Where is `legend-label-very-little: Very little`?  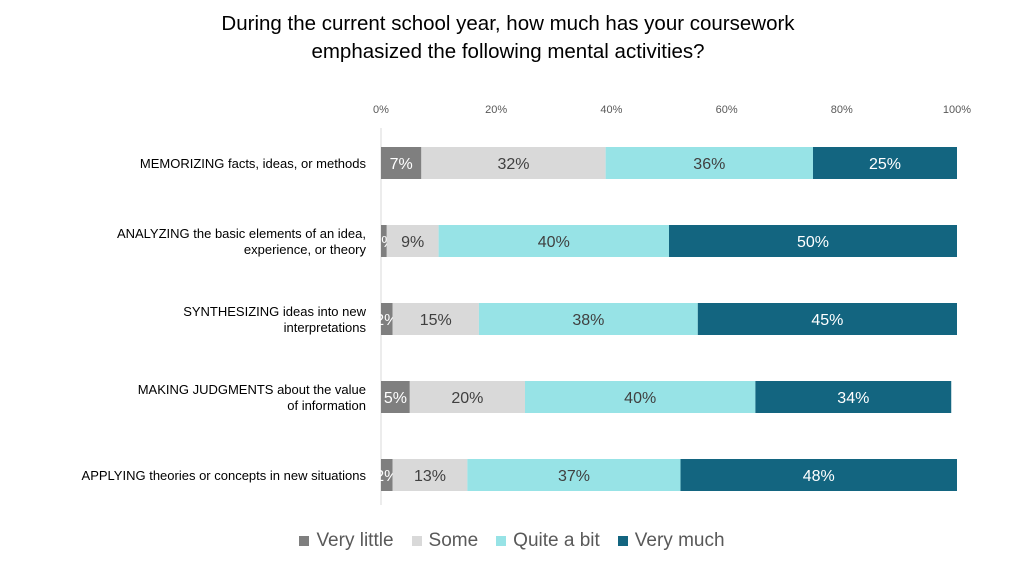
legend-label-very-little: Very little is located at coordinates (355, 540).